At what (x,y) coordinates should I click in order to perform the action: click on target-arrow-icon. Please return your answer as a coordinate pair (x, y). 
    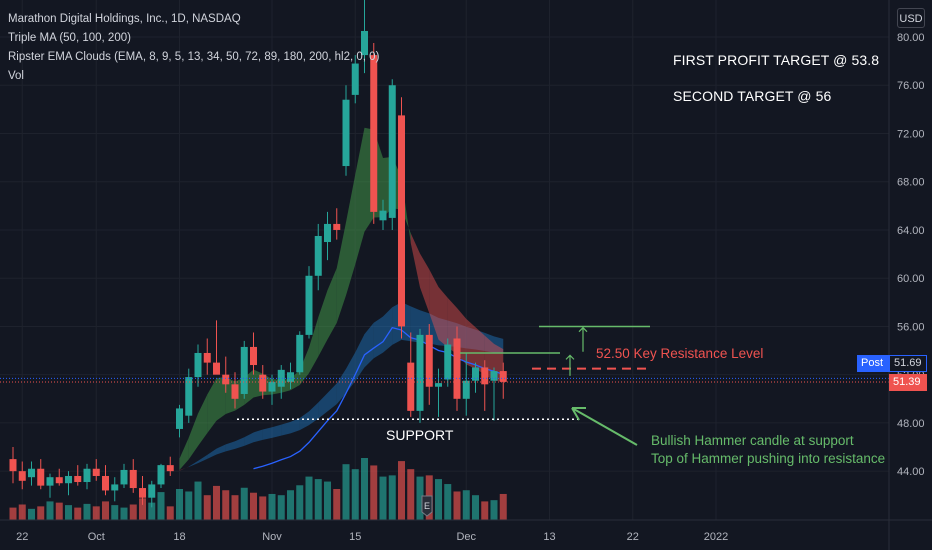
    Looking at the image, I should click on (583, 339).